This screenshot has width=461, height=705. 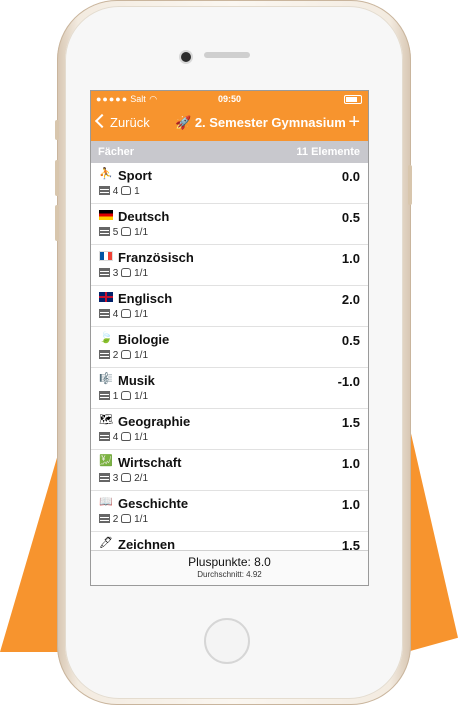 What do you see at coordinates (186, 57) in the screenshot?
I see `camera-icon` at bounding box center [186, 57].